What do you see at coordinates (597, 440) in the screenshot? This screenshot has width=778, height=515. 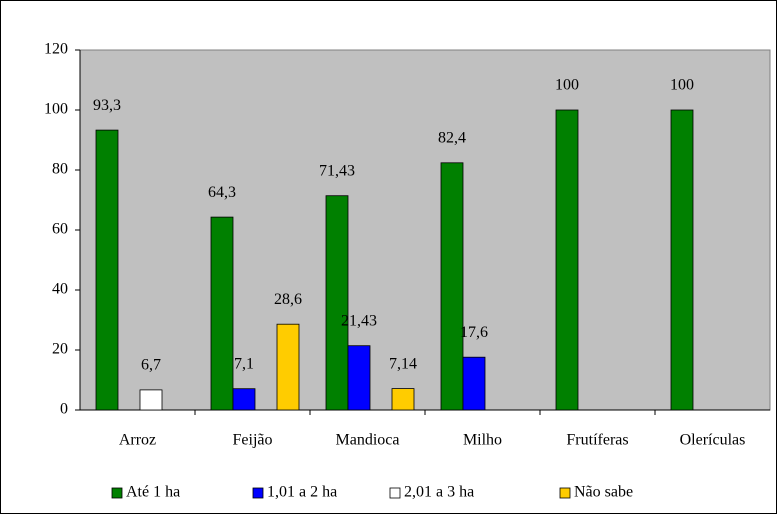 I see `x-tick-label: Frutíferas` at bounding box center [597, 440].